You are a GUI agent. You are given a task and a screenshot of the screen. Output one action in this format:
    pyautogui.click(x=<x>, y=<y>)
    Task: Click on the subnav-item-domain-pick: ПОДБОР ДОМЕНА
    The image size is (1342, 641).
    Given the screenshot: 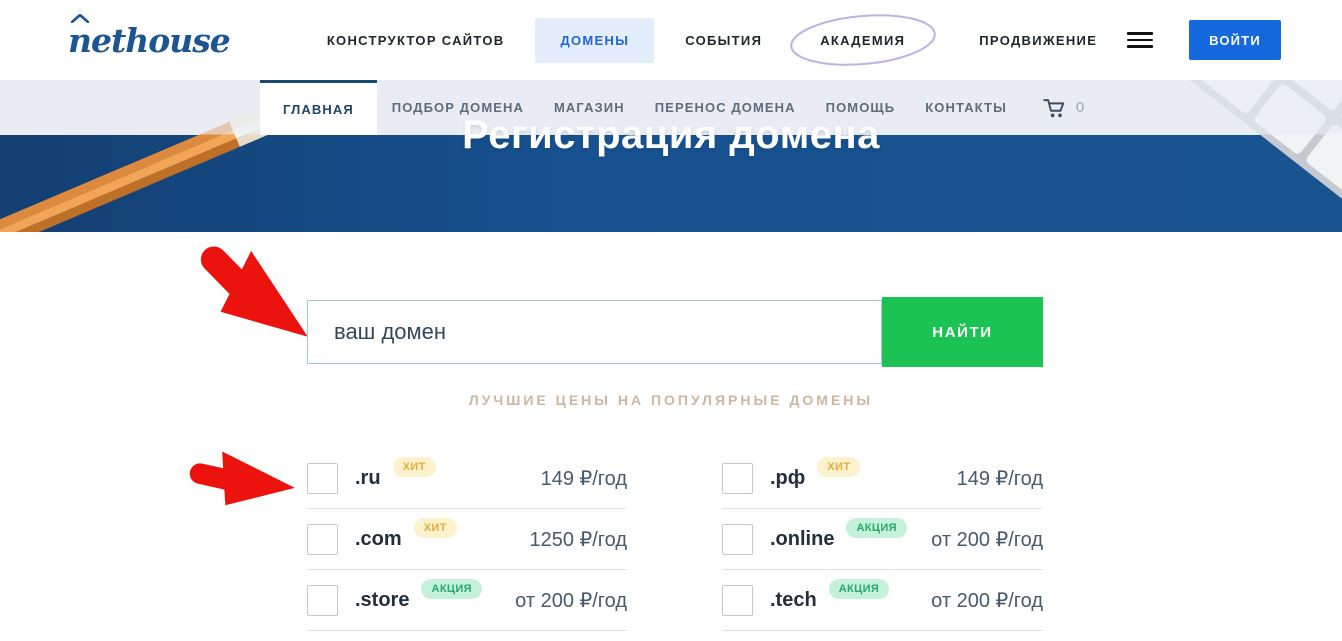 What is the action you would take?
    pyautogui.click(x=457, y=107)
    